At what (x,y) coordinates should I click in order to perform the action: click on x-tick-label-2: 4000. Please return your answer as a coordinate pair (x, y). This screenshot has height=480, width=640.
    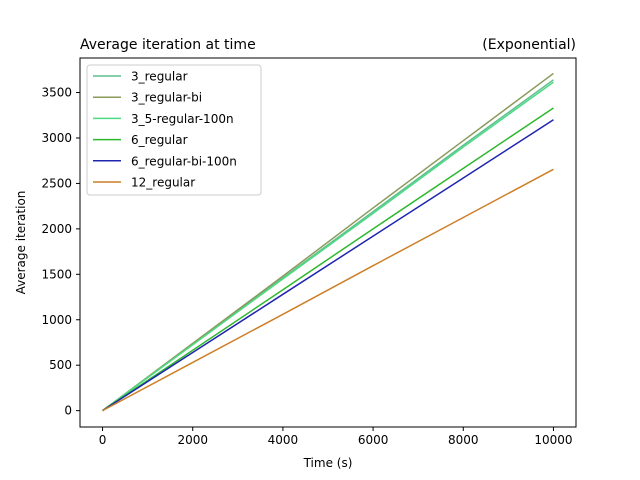
    Looking at the image, I should click on (283, 440).